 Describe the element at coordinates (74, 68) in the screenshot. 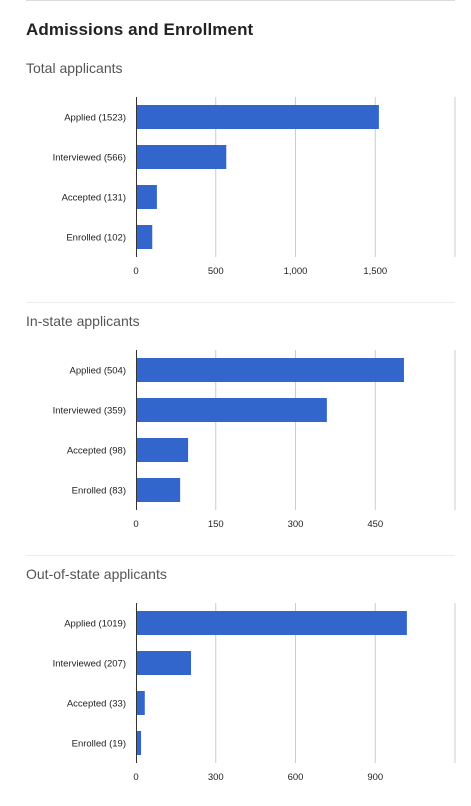

I see `chart-title: Total applicants` at that location.